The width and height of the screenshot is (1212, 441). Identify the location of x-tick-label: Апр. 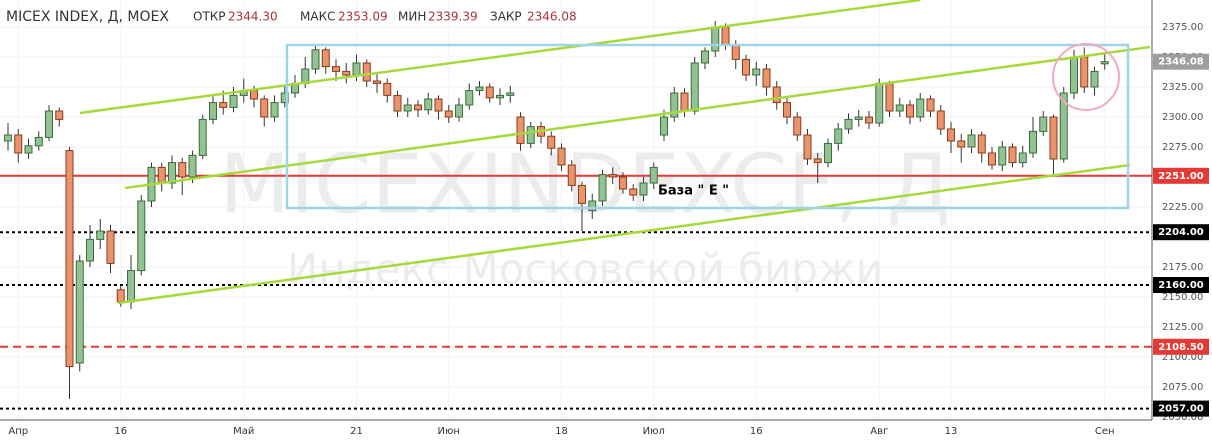
(18, 431).